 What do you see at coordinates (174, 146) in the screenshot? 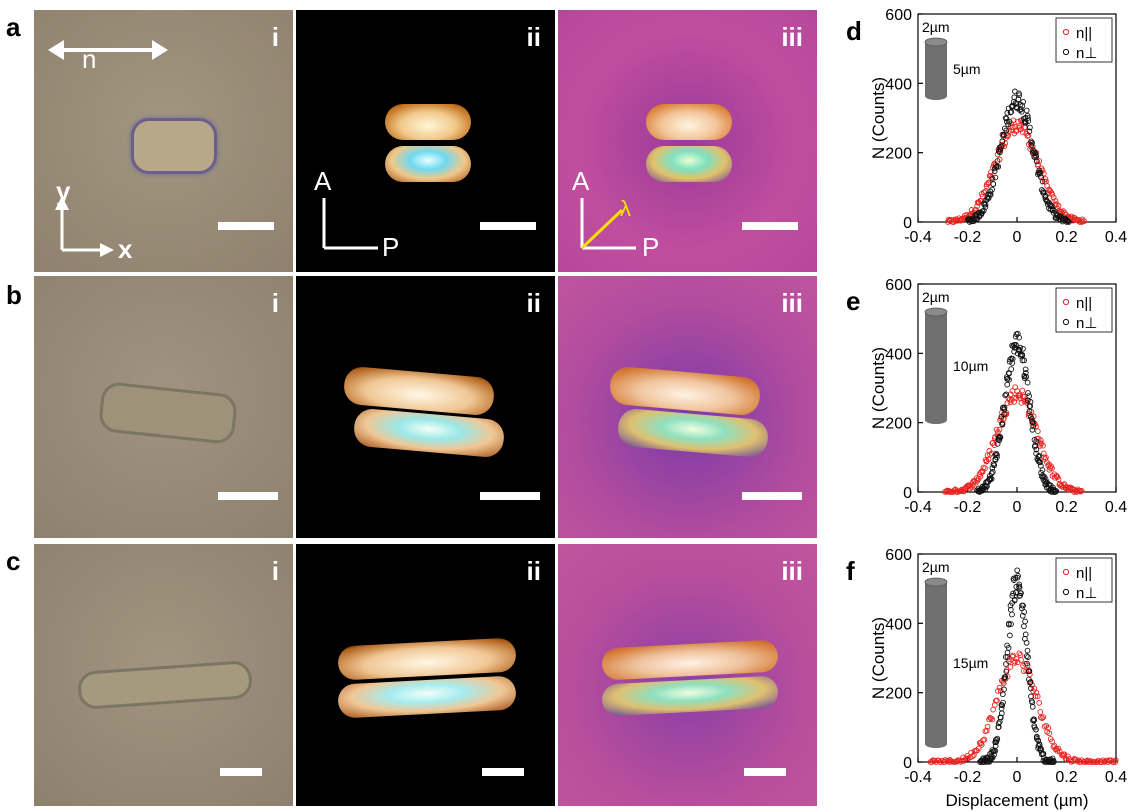
I see `particle-rod` at bounding box center [174, 146].